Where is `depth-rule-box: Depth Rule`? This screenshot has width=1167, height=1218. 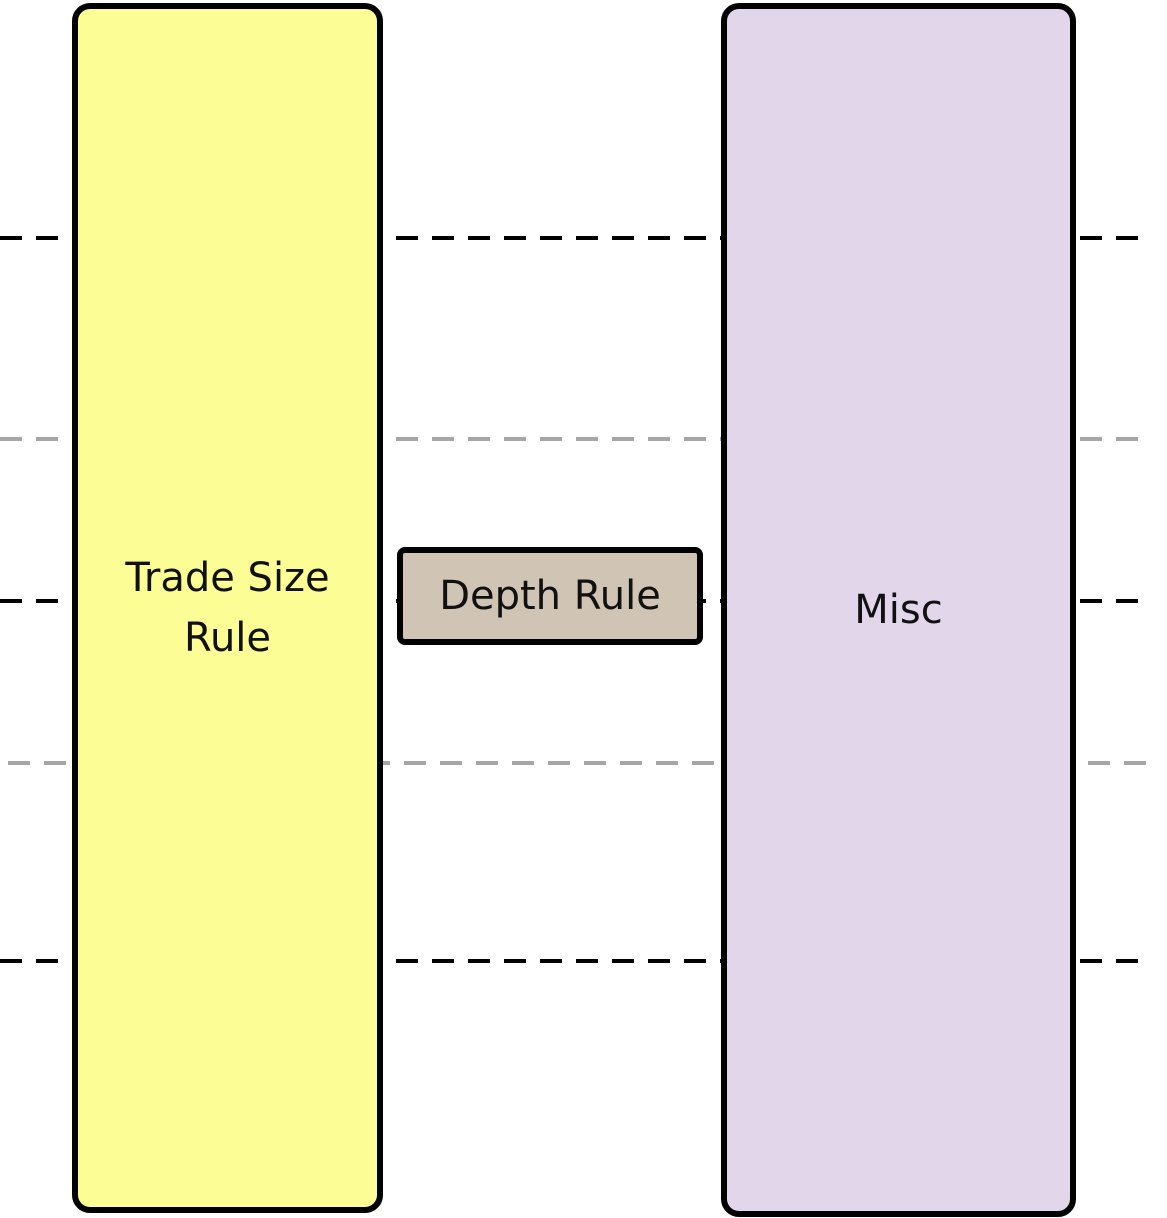 depth-rule-box: Depth Rule is located at coordinates (550, 596).